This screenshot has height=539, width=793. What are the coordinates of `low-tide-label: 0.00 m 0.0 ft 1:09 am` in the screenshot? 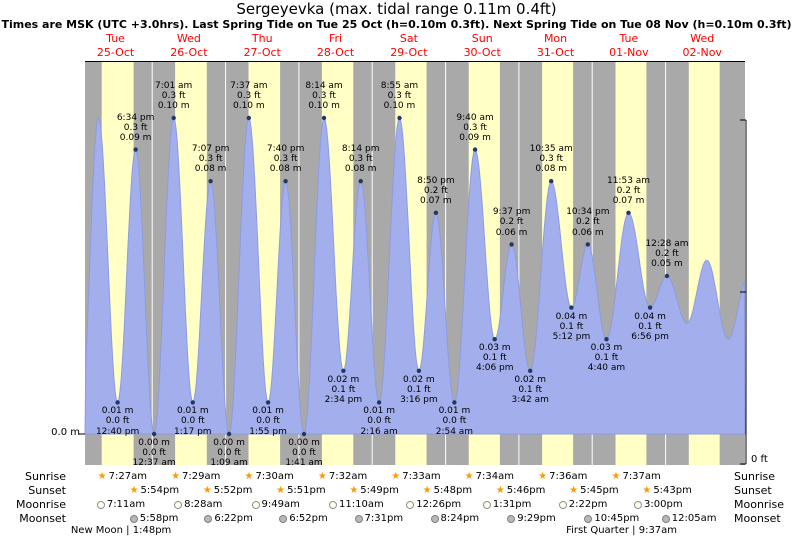 It's located at (229, 453).